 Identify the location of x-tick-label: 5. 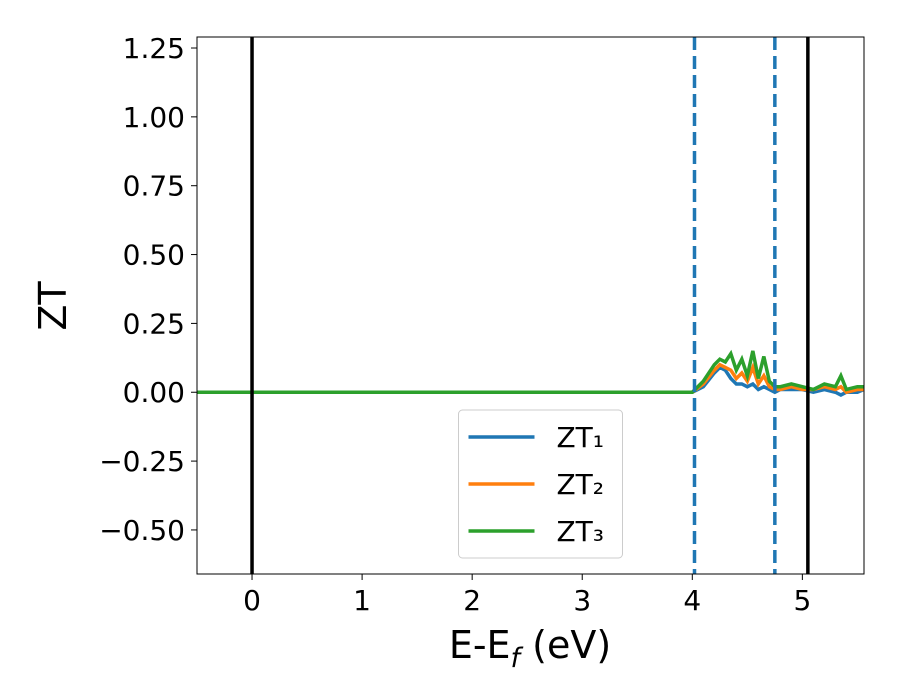
(802, 600).